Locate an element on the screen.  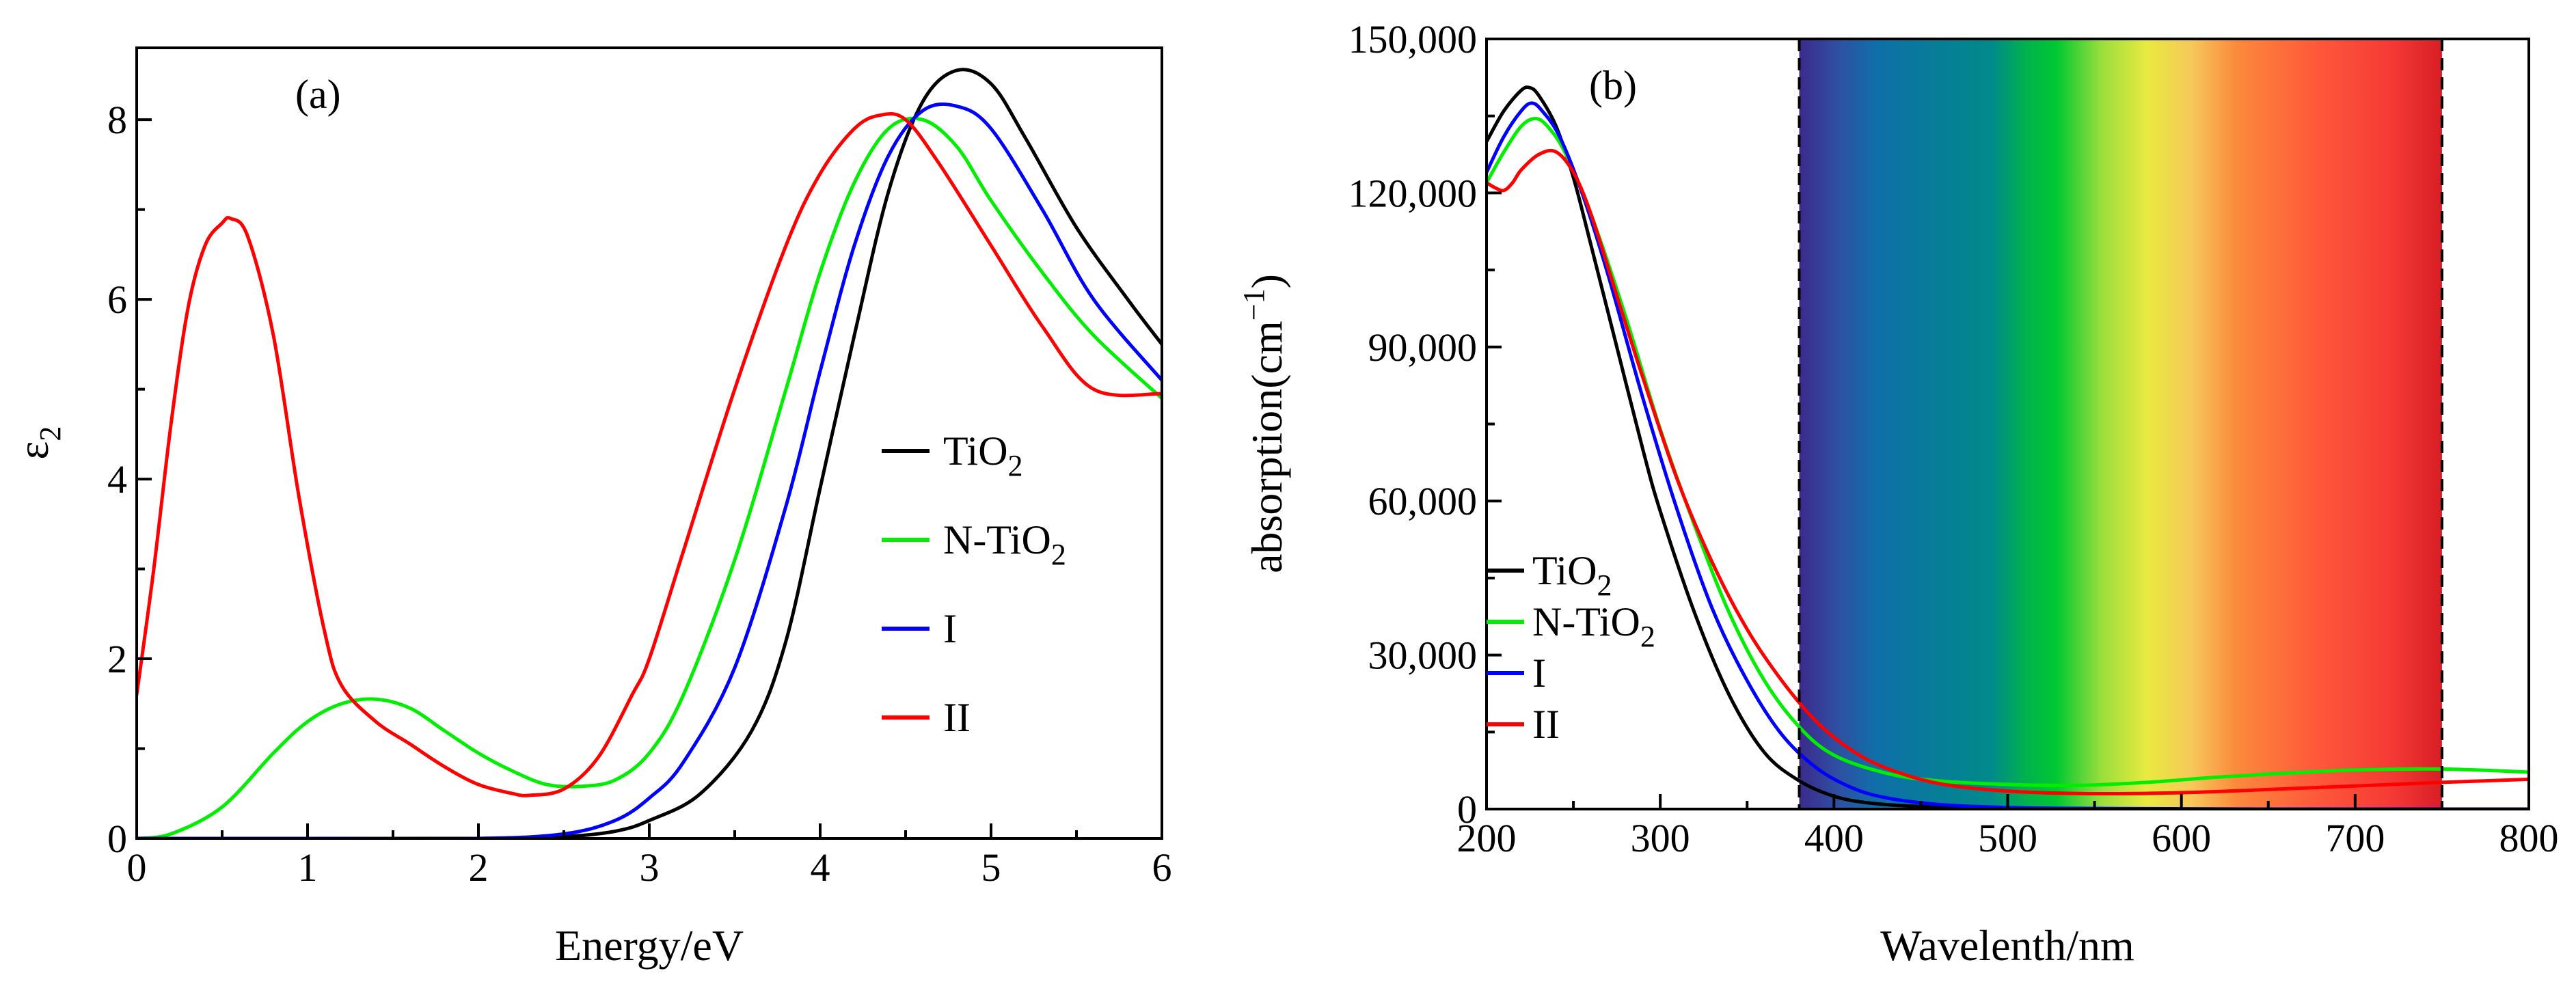
panel-b-x-tick-label: 400 is located at coordinates (1834, 838).